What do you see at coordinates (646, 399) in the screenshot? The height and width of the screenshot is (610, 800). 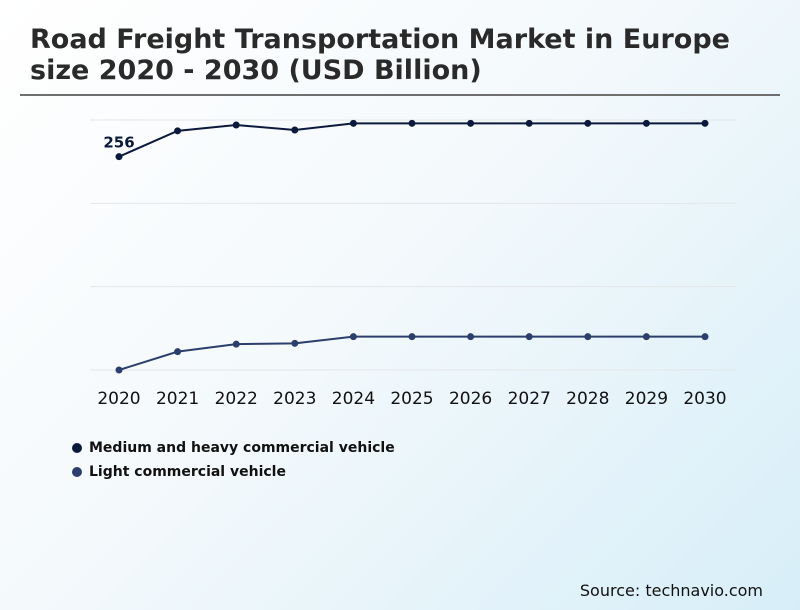 I see `x-tick-label: 2029` at bounding box center [646, 399].